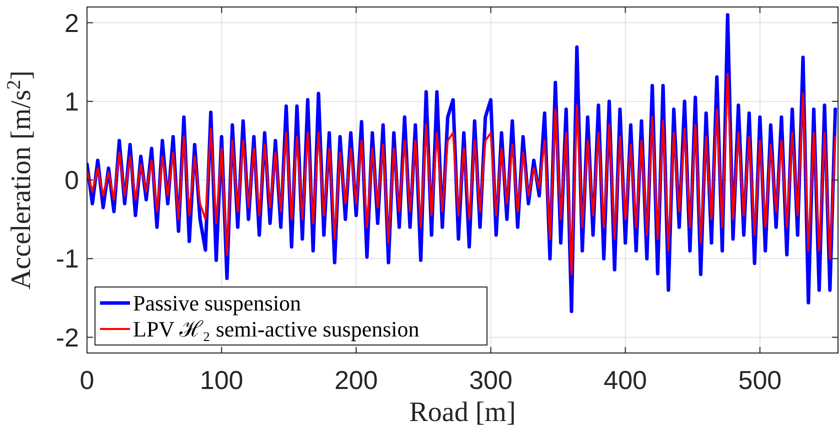 Image resolution: width=839 pixels, height=432 pixels. I want to click on y-tick-label: -1, so click(67, 259).